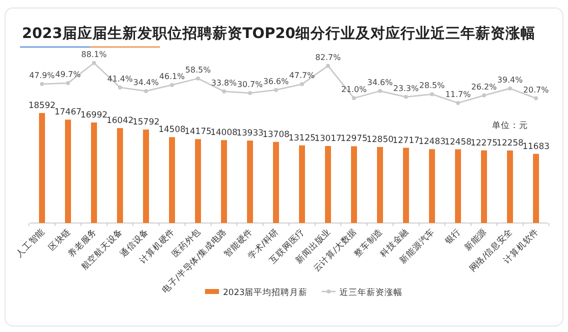  Describe the element at coordinates (536, 89) in the screenshot. I see `data-label: 20.7%` at that location.